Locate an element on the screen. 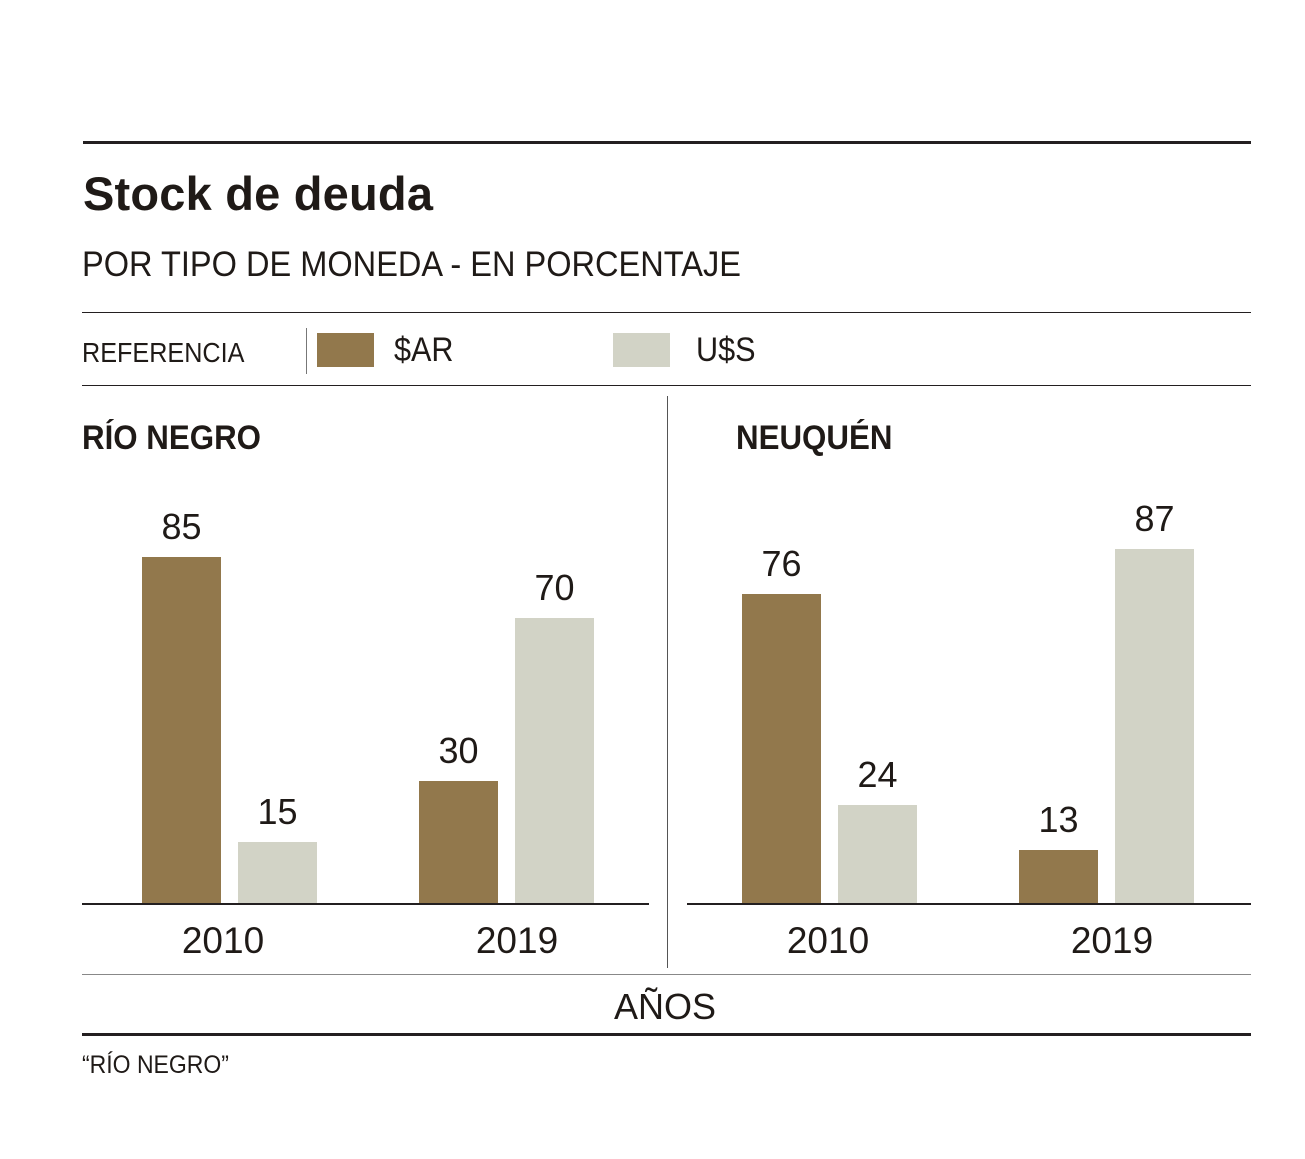  value-label-neuquen-2019-usd: 87 is located at coordinates (1154, 518).